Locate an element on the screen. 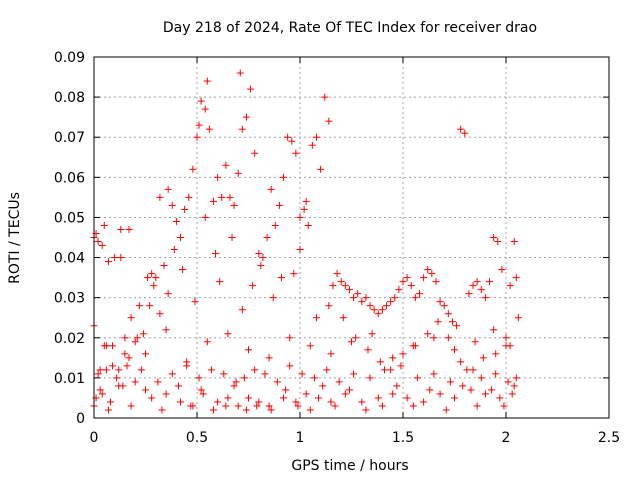 The image size is (640, 480). y-tick-label: 0.06 is located at coordinates (69, 178).